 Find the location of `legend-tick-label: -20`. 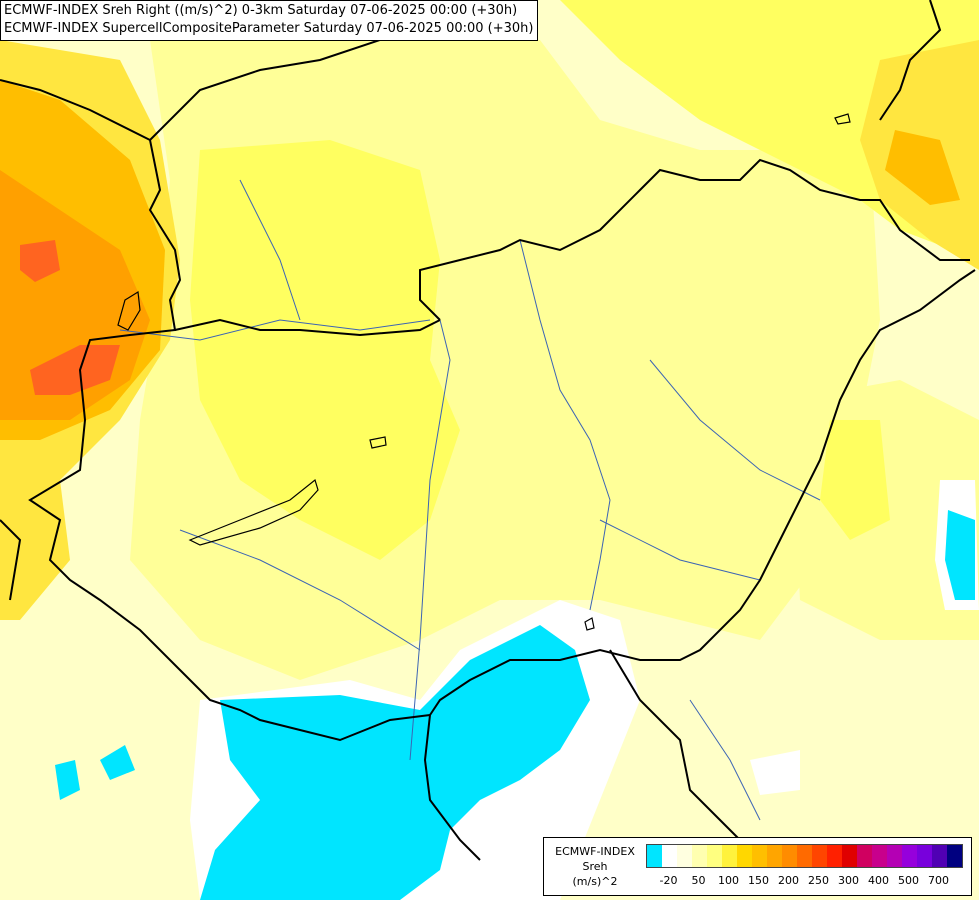

legend-tick-label: -20 is located at coordinates (668, 880).